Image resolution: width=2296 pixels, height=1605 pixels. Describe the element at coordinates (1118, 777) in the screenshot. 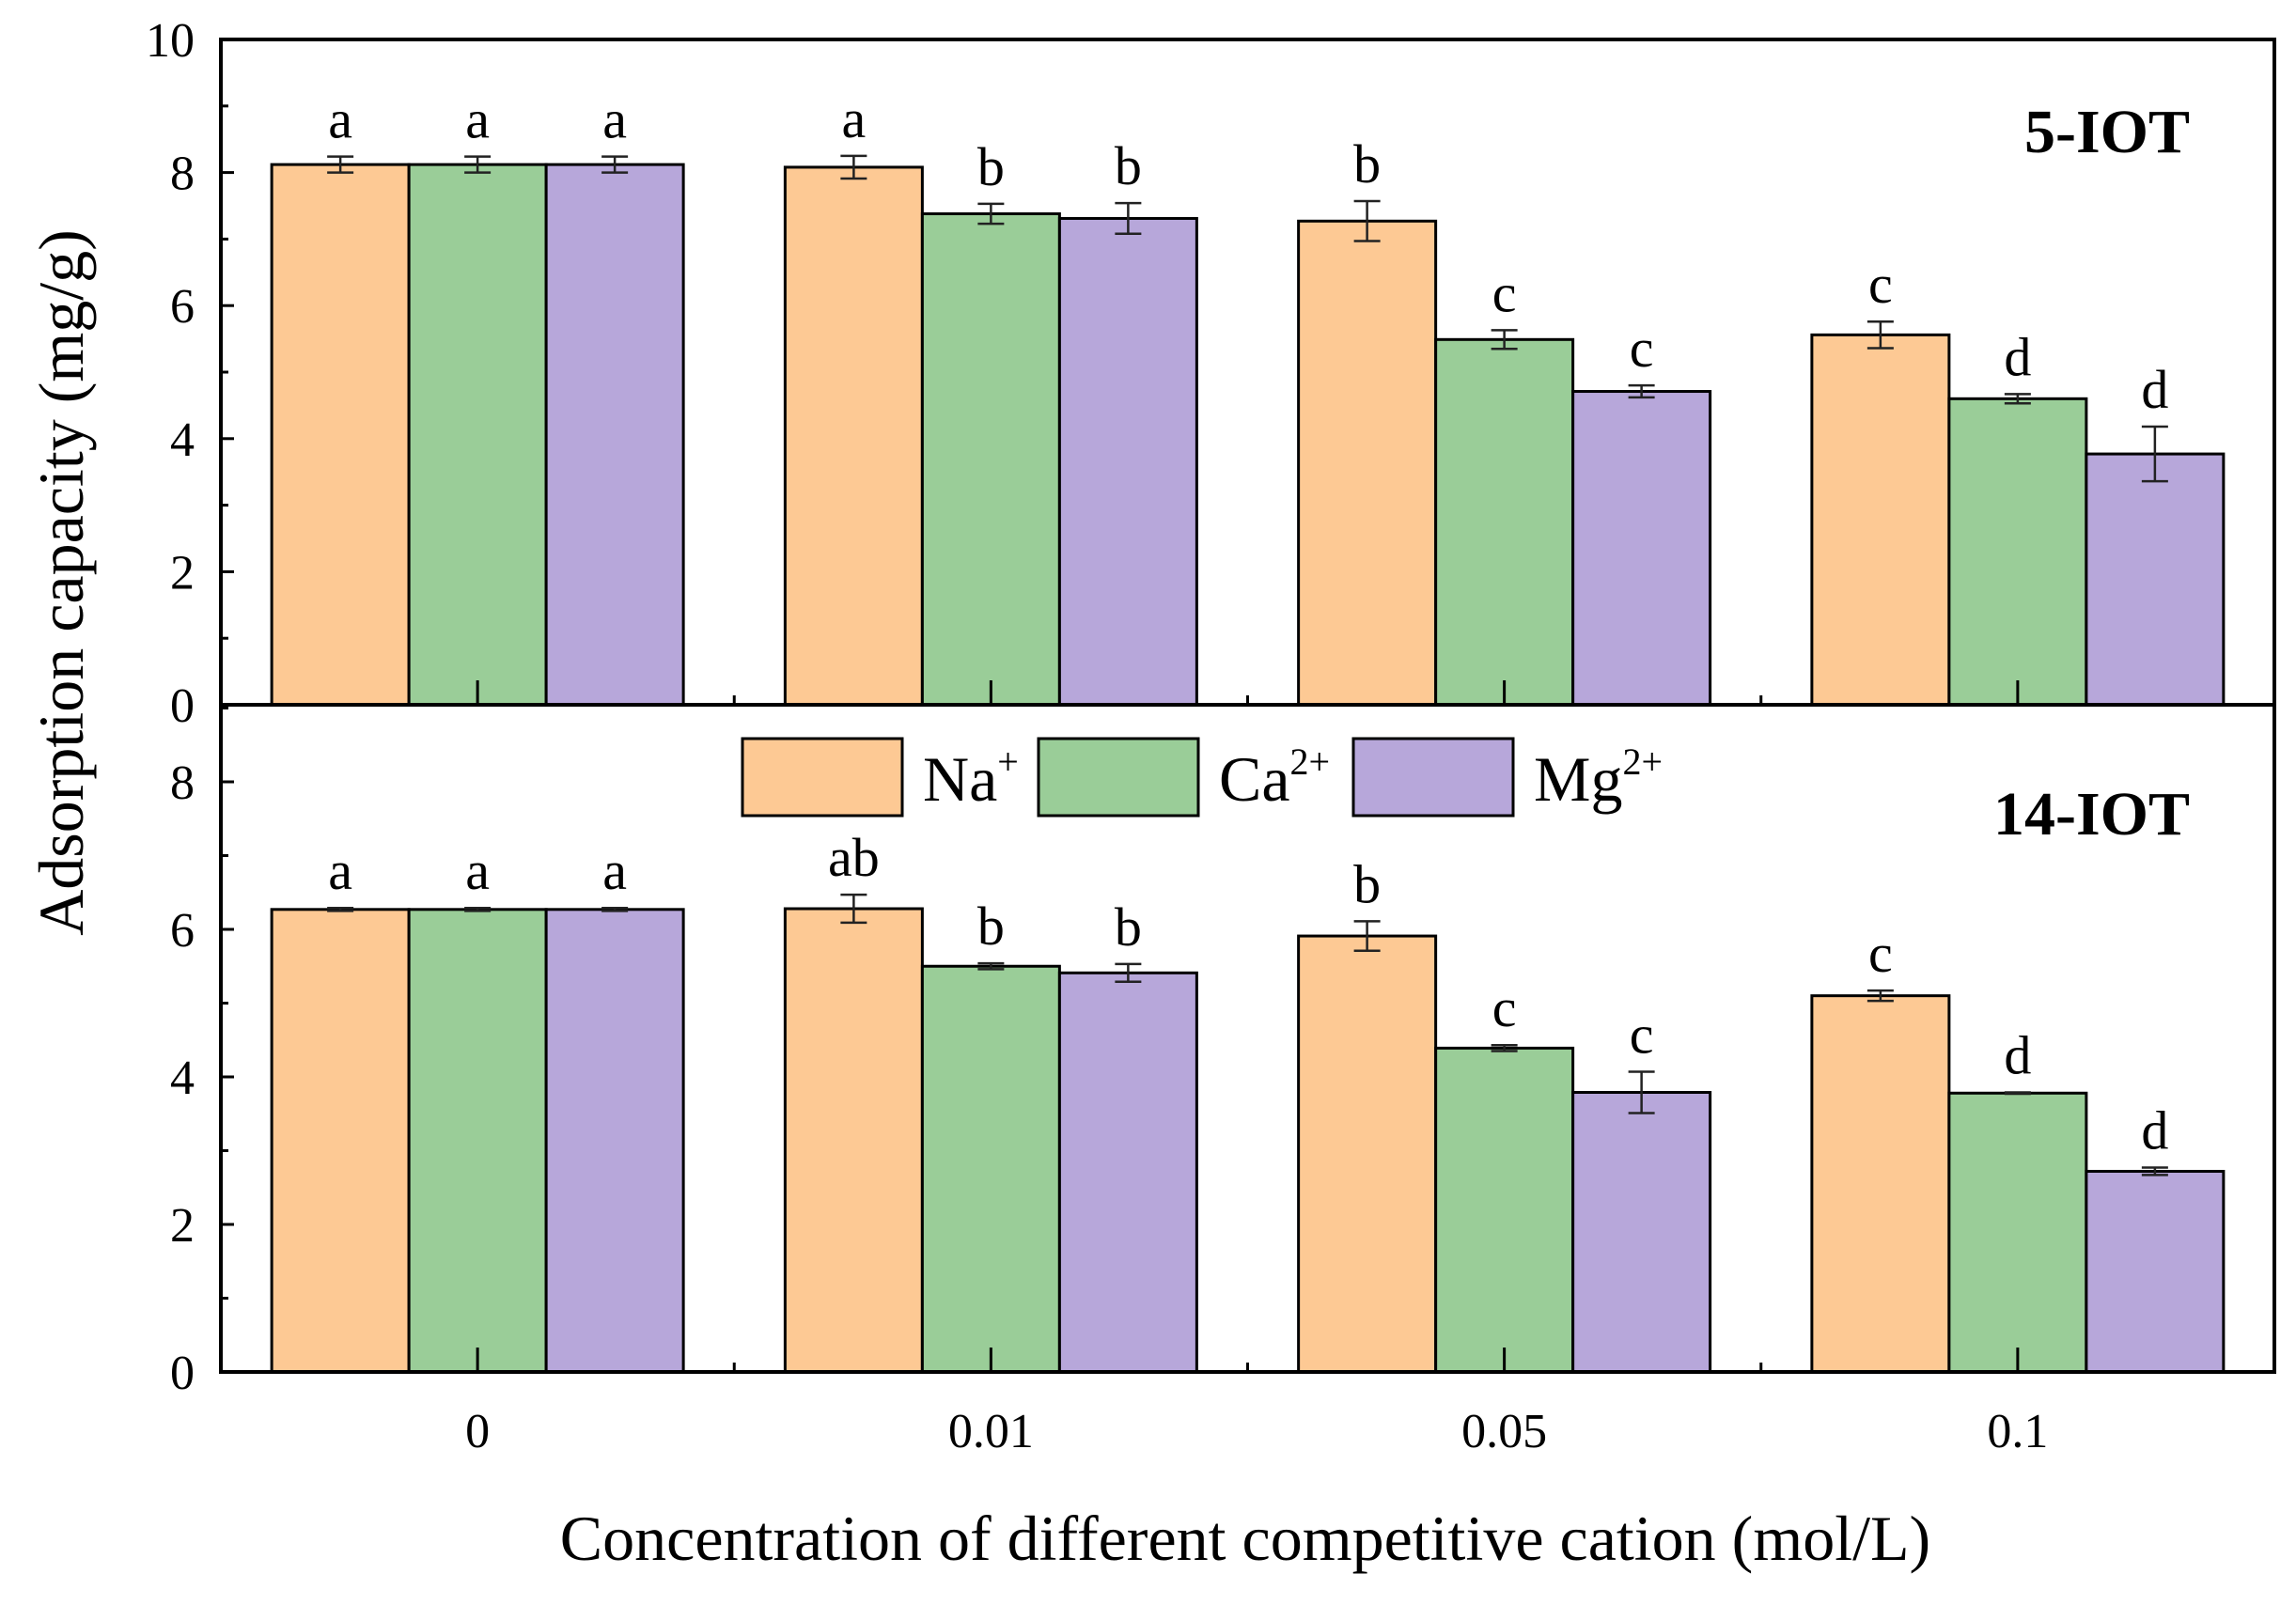

I see `legend-swatch-ca` at that location.